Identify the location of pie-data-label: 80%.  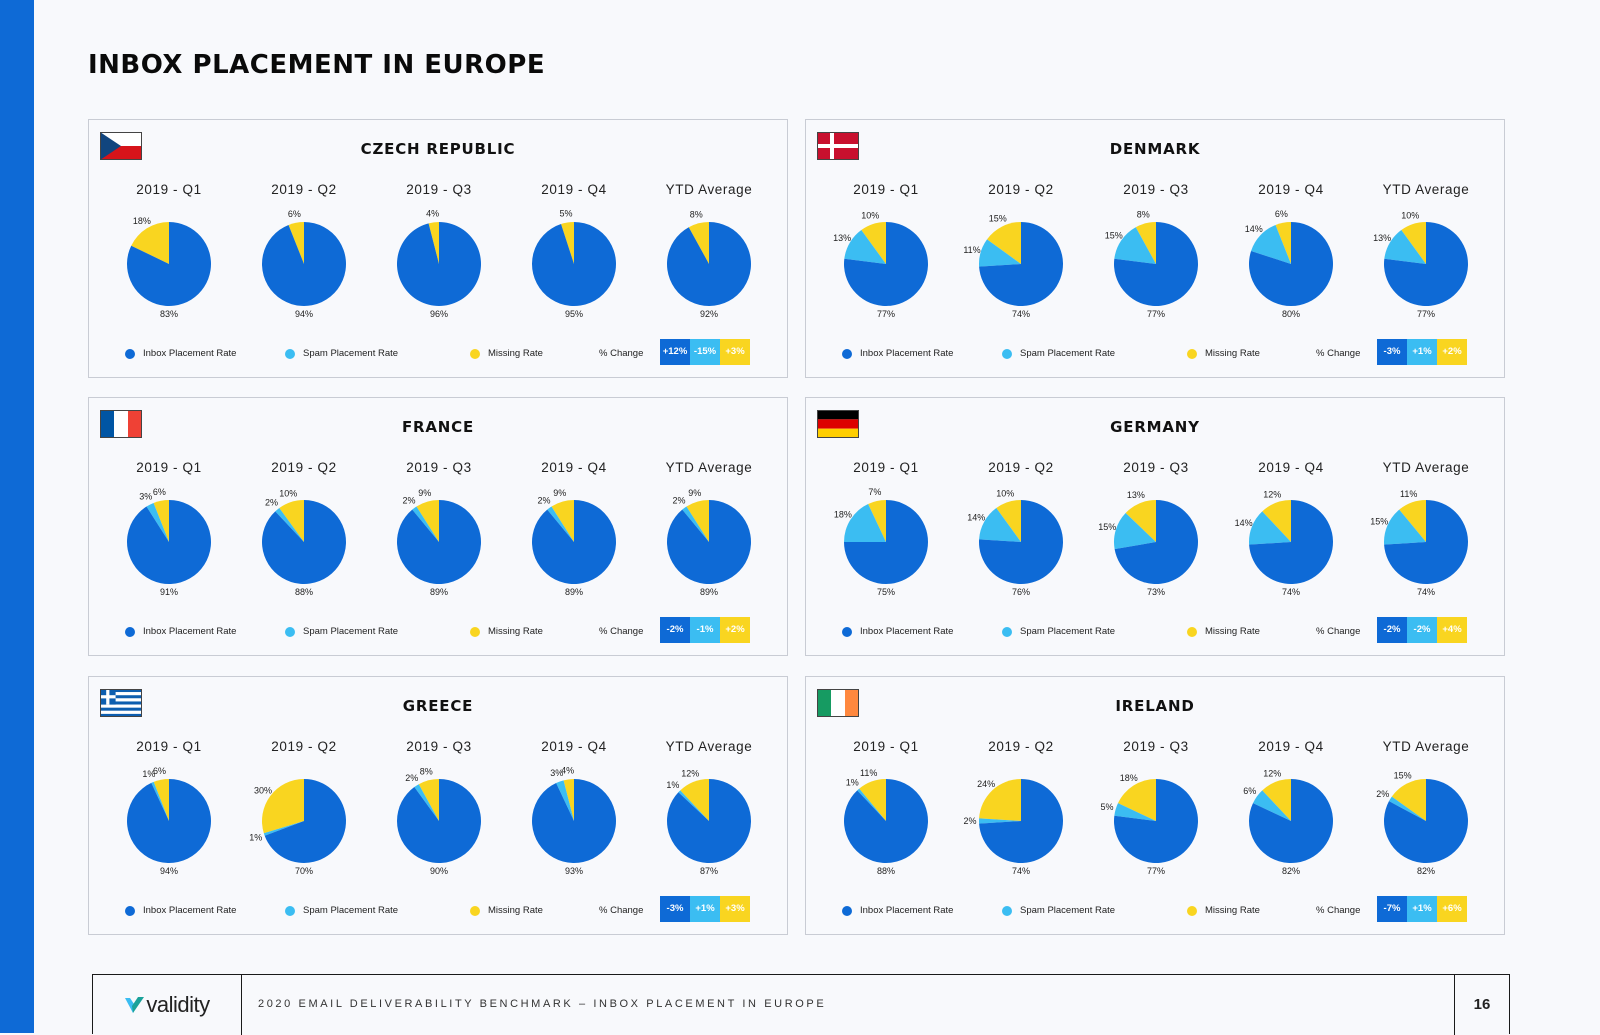
(1291, 314).